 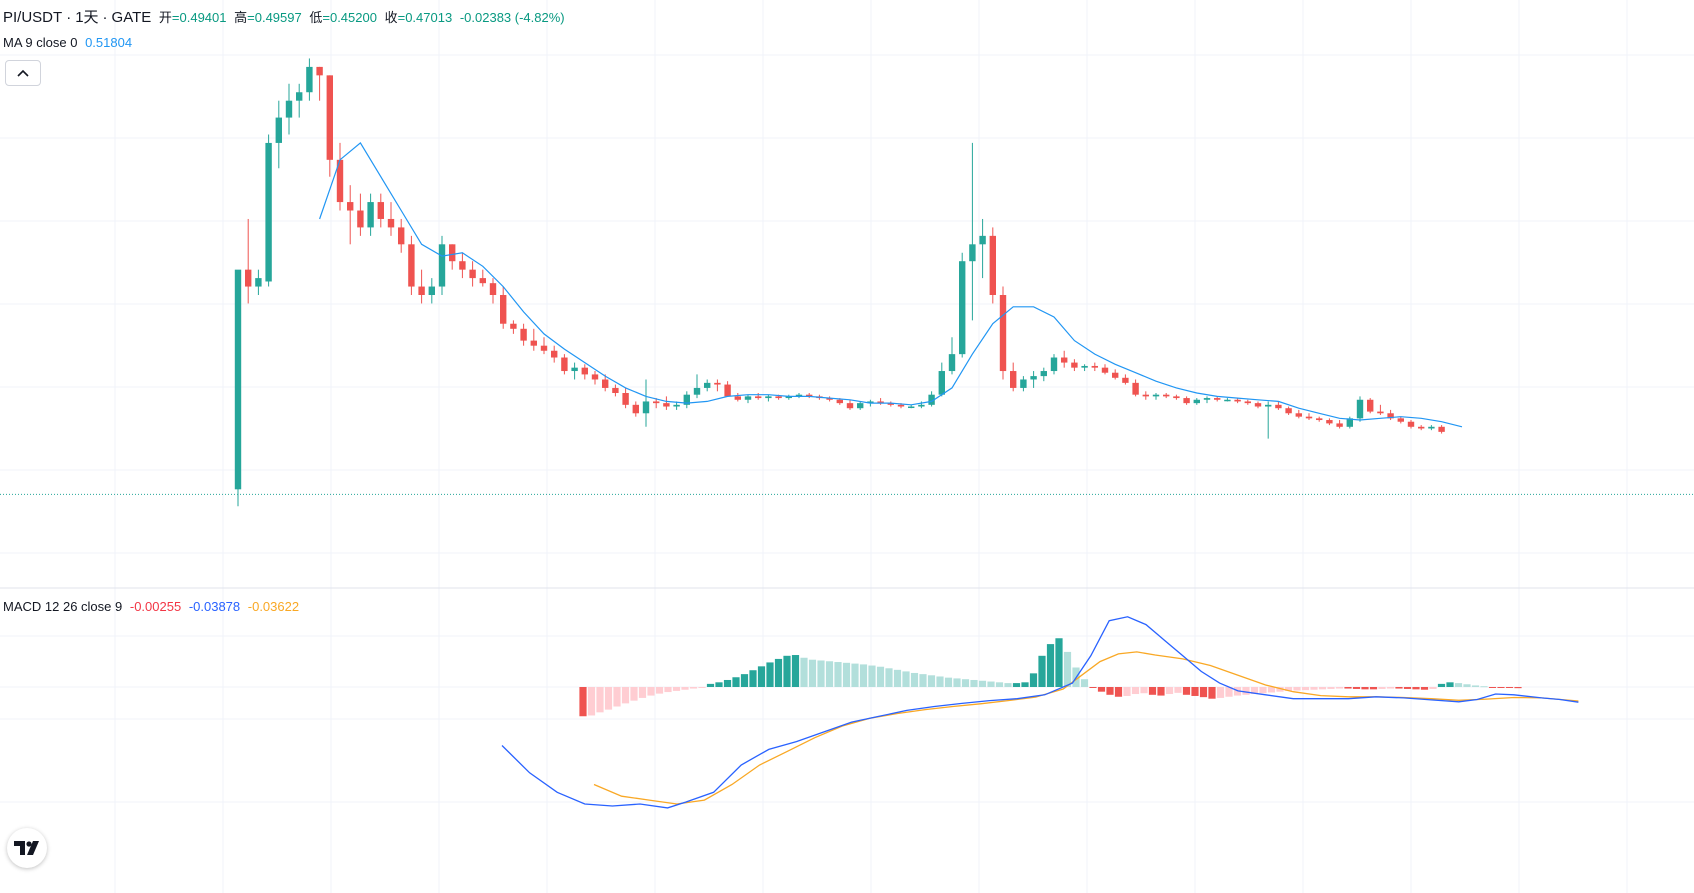 I want to click on macd-value: -0.03878, so click(x=214, y=606).